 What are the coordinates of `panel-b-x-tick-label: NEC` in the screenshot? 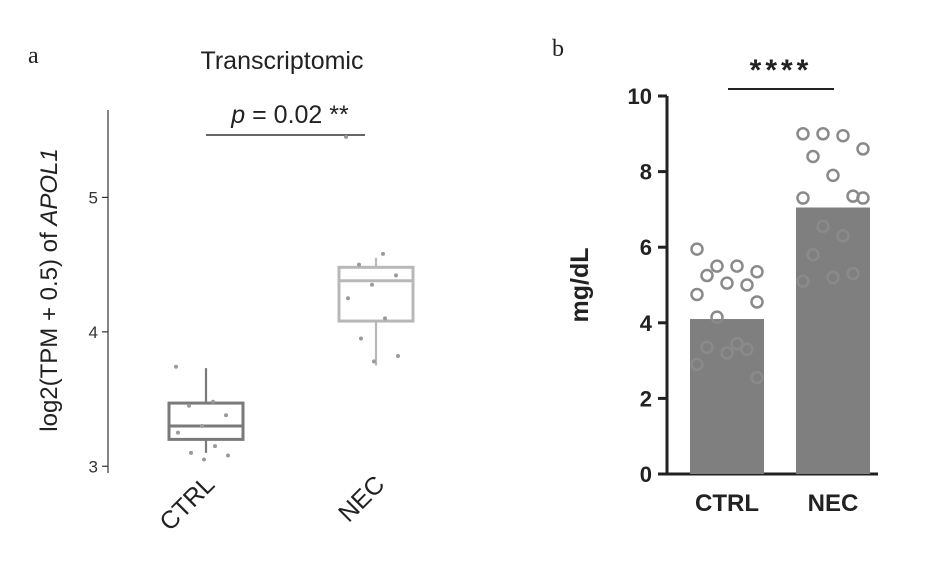 It's located at (833, 503).